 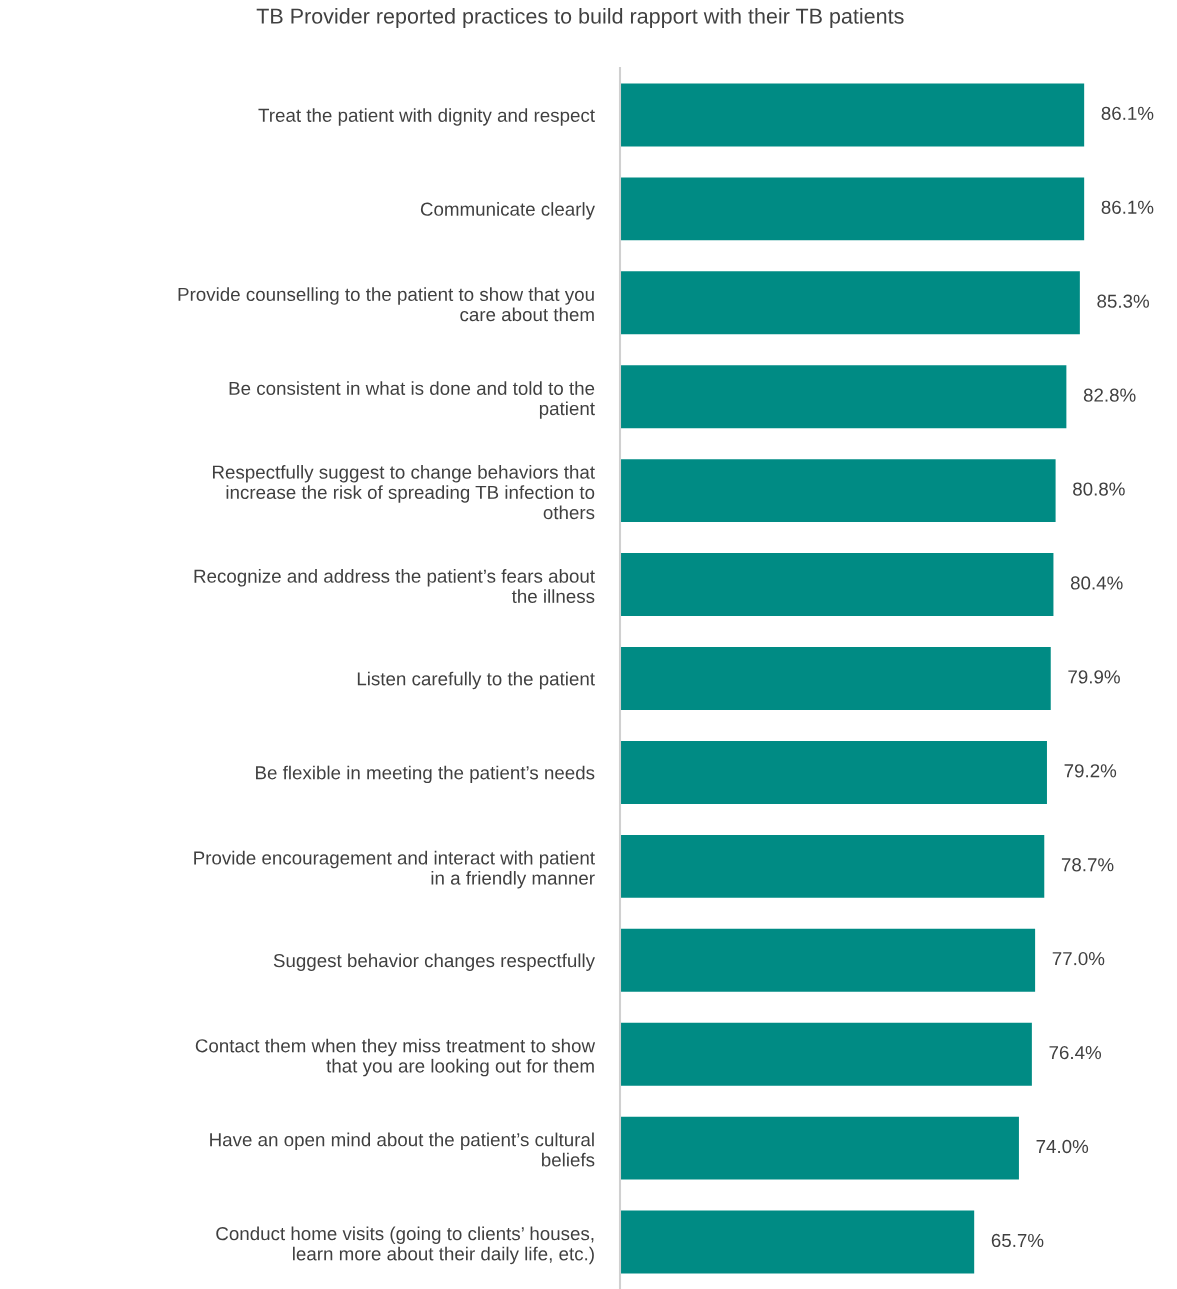 I want to click on data-label: 76.4%, so click(x=1075, y=1052).